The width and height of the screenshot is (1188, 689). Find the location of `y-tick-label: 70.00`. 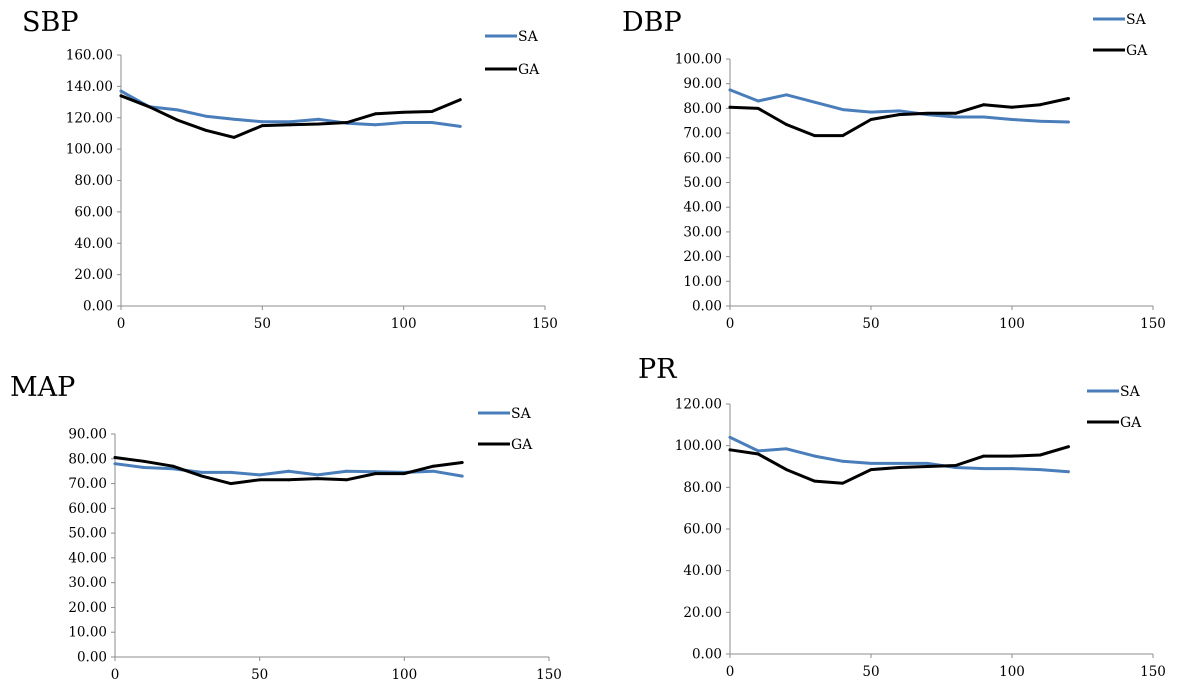

y-tick-label: 70.00 is located at coordinates (87, 484).